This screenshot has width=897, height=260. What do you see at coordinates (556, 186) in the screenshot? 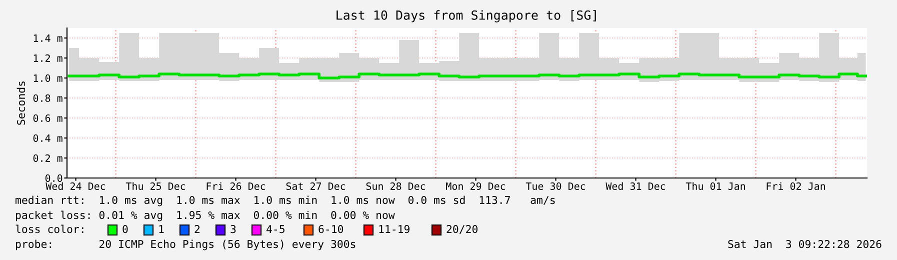
I see `x-tick-label: Tue 30 Dec` at bounding box center [556, 186].